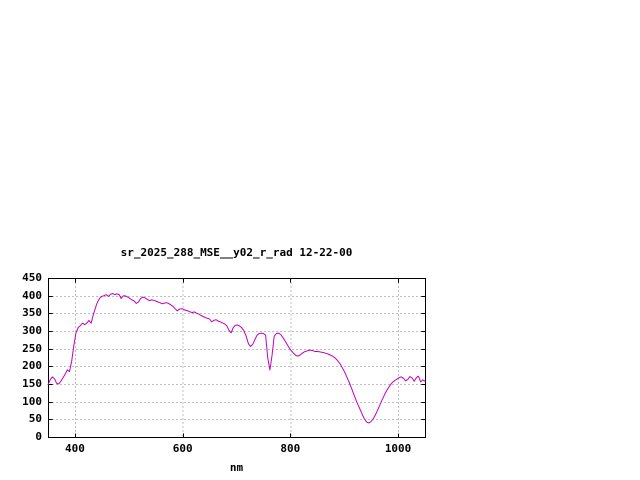 This screenshot has height=480, width=640. I want to click on x-tick-label: 800, so click(290, 448).